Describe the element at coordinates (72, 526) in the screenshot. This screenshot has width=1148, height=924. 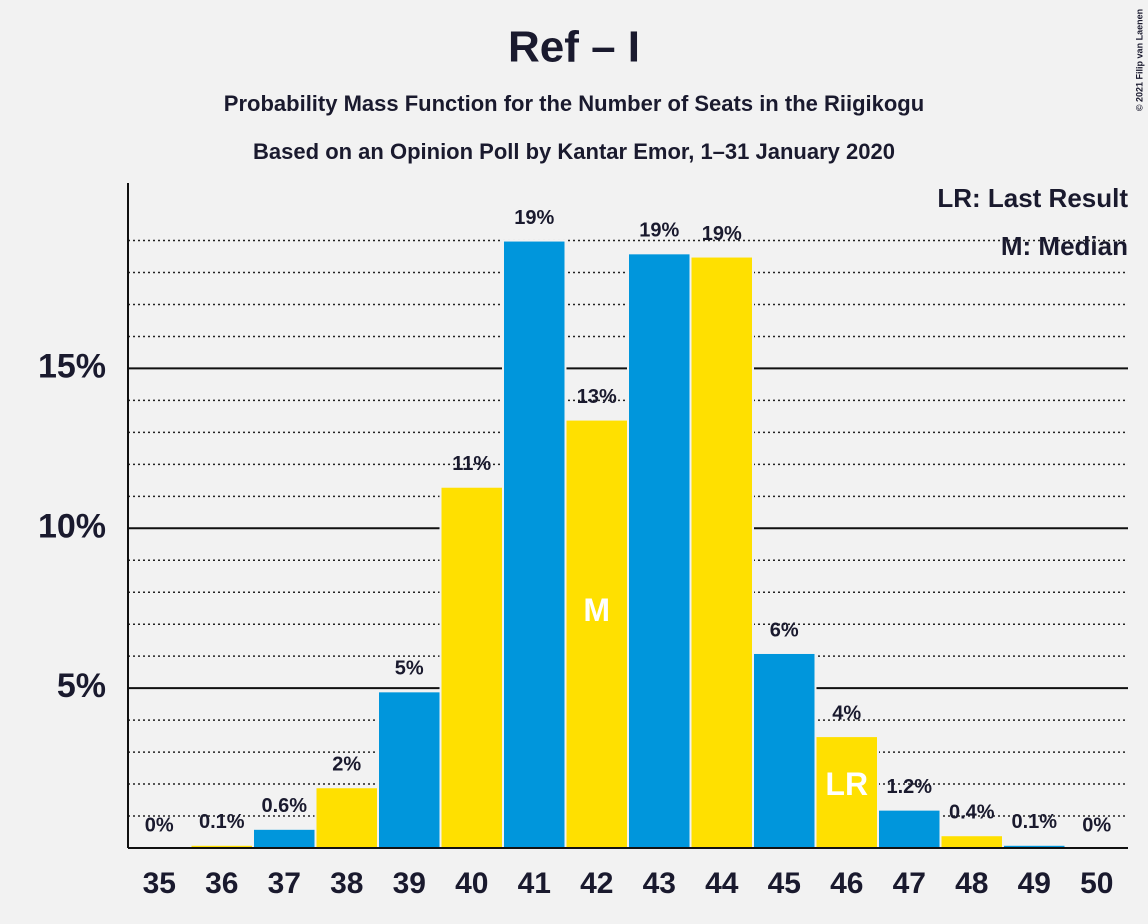
I see `y-tick-label: 10%` at that location.